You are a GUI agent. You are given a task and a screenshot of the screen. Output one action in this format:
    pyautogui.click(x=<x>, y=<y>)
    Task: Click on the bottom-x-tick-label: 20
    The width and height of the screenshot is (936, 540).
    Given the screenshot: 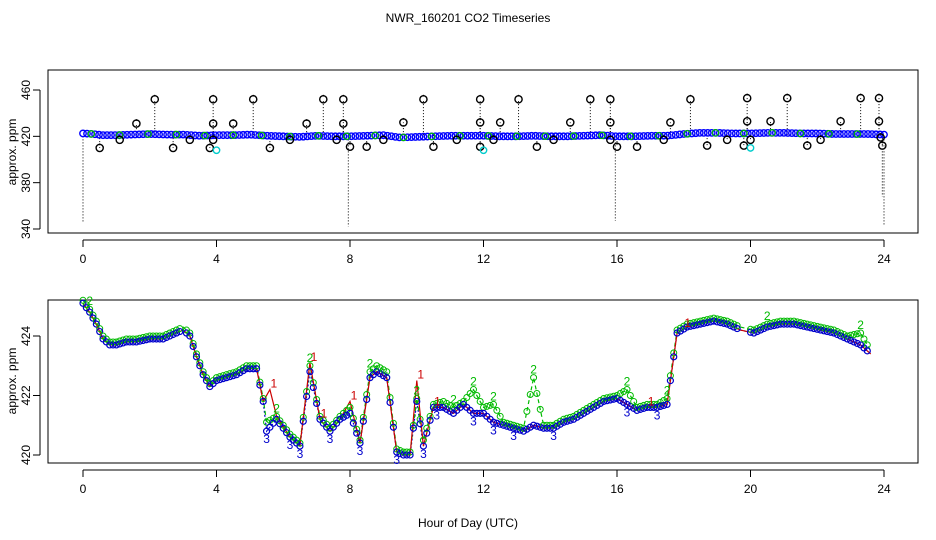 What is the action you would take?
    pyautogui.click(x=751, y=489)
    